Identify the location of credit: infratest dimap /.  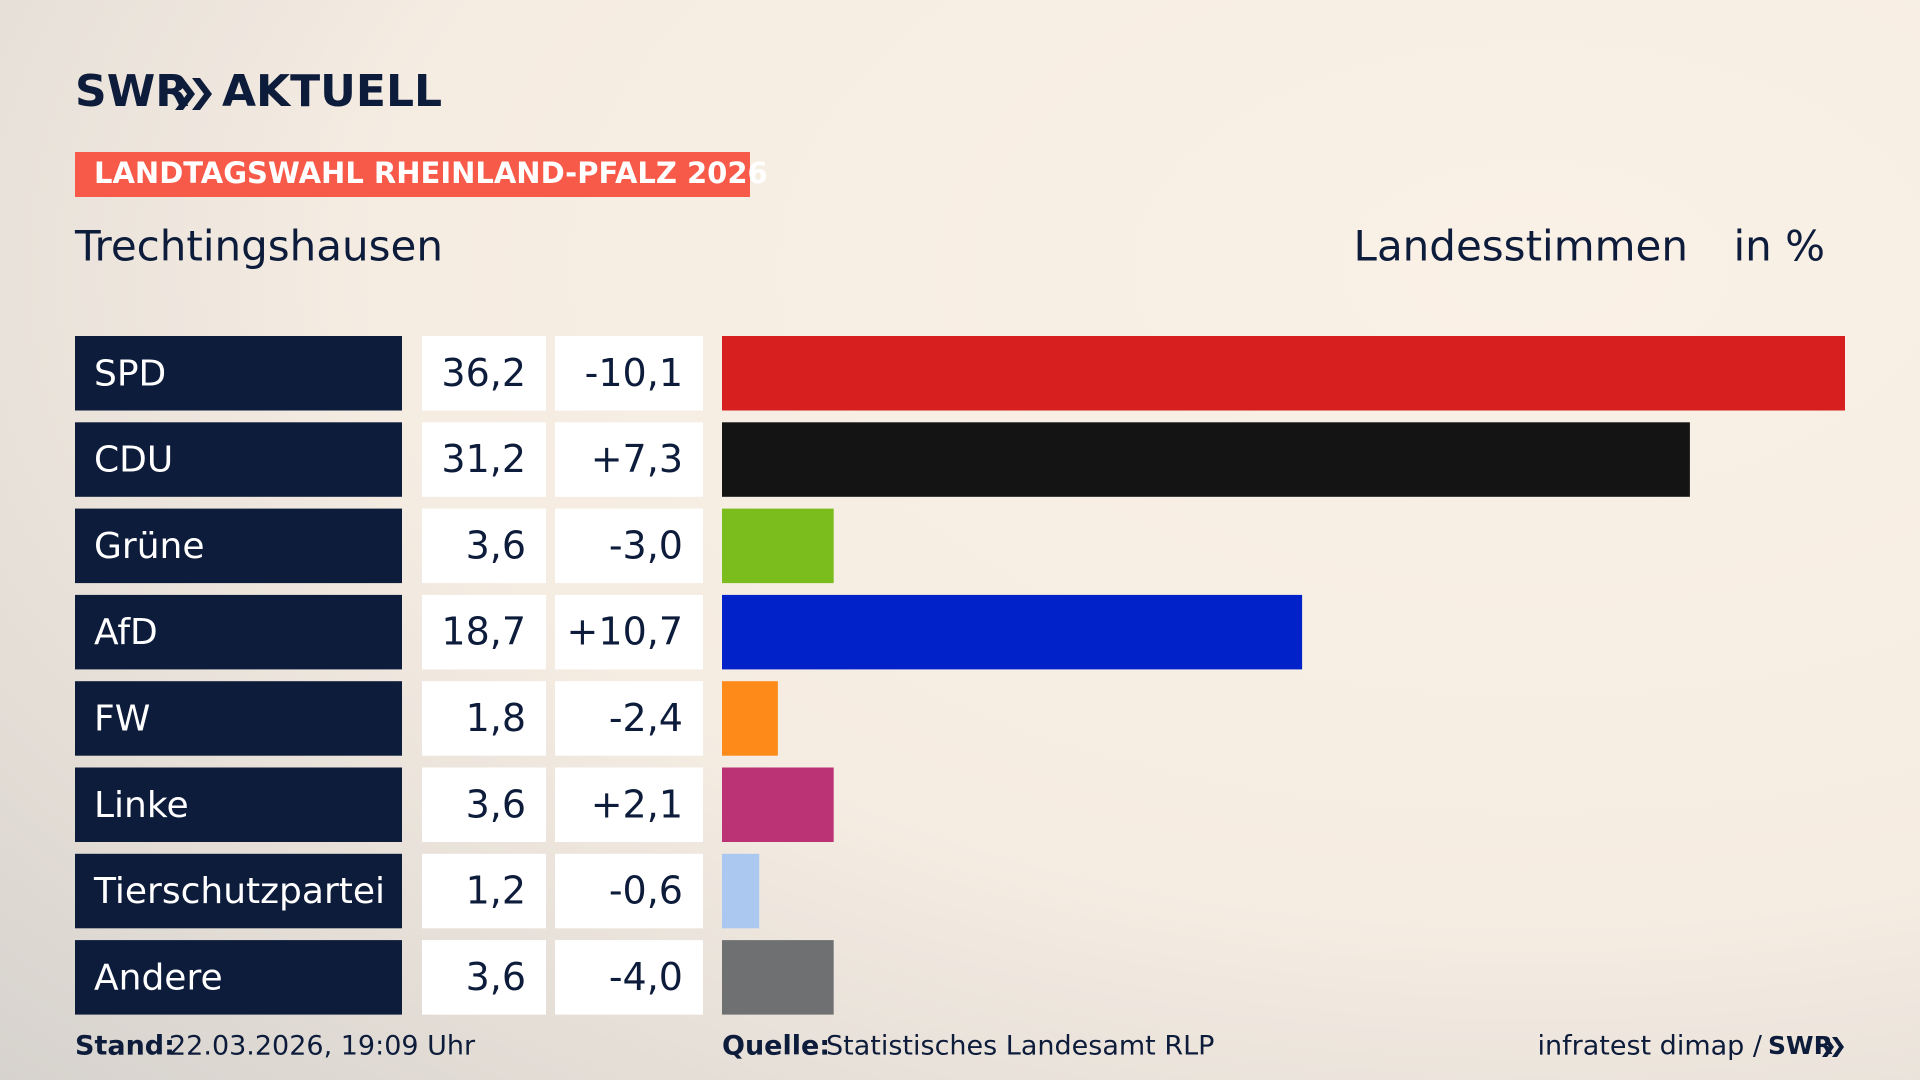
(1649, 1046).